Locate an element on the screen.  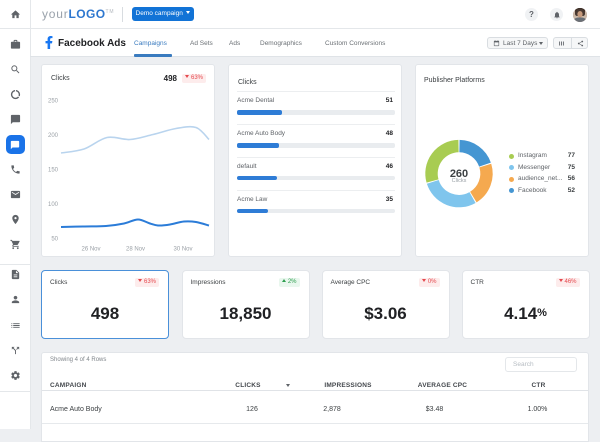
svg-text: 30 Nov is located at coordinates (182, 250).